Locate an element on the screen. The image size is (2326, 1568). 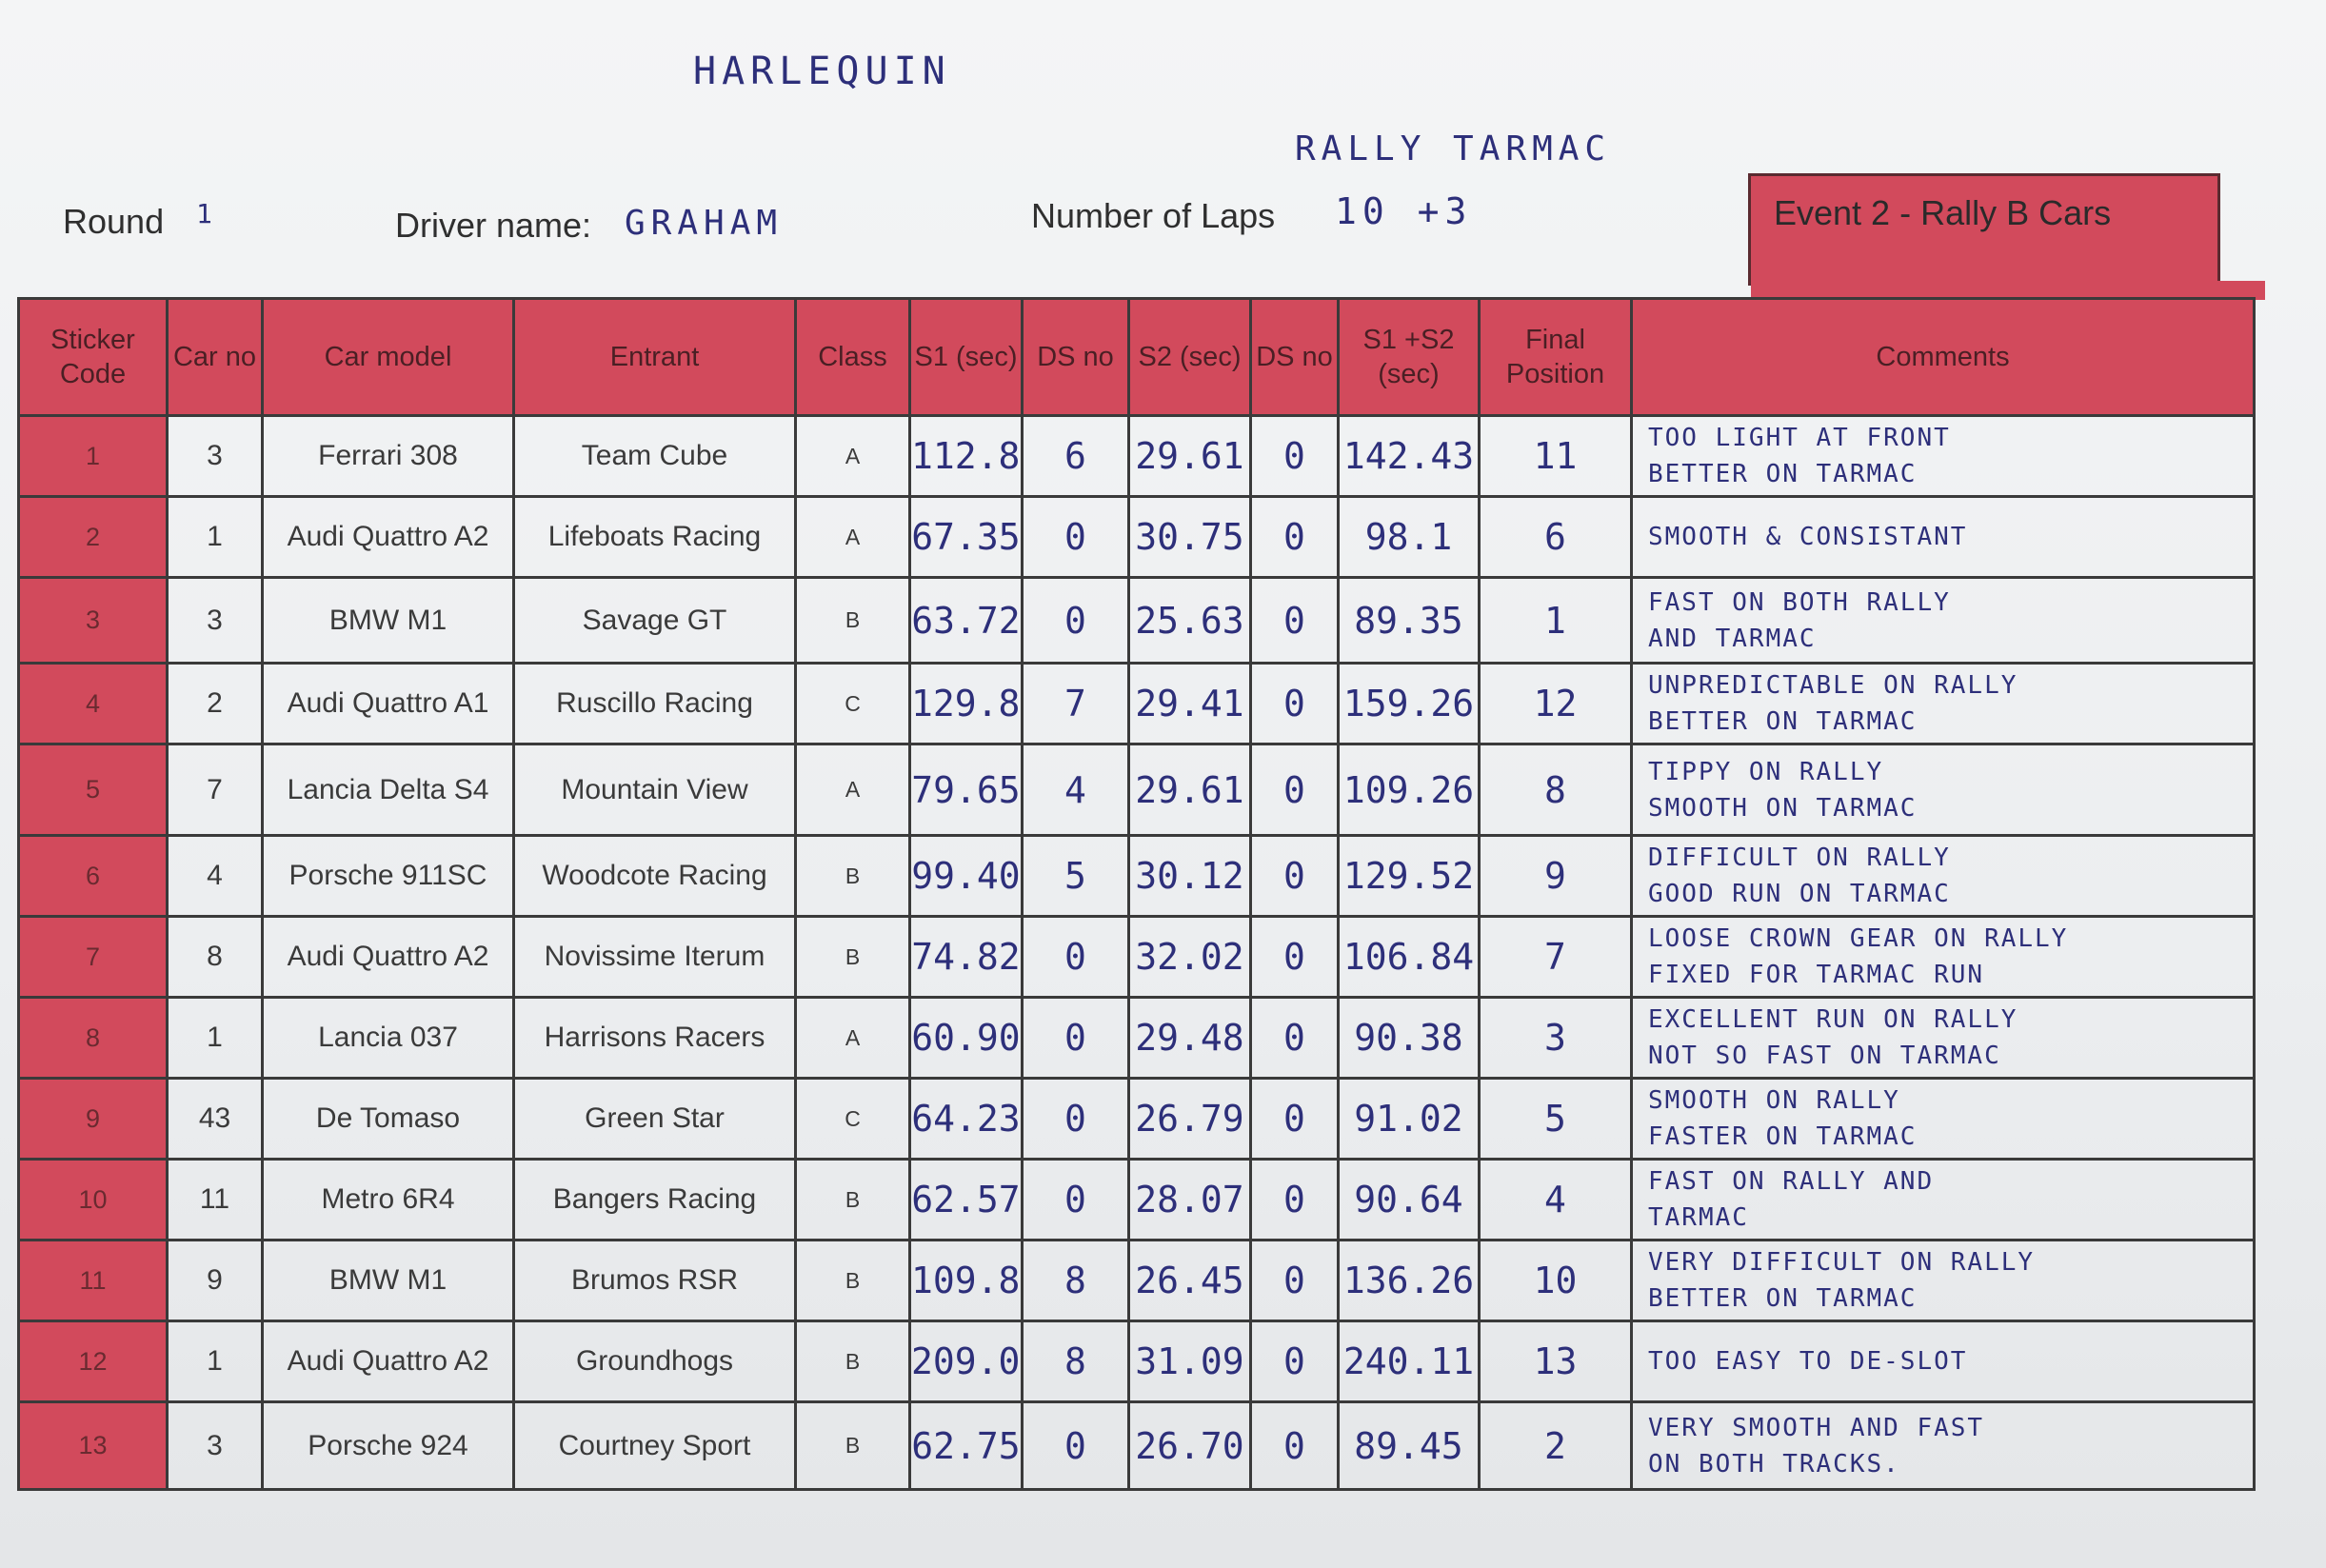
laps-value: 10 +3 is located at coordinates (1404, 211).